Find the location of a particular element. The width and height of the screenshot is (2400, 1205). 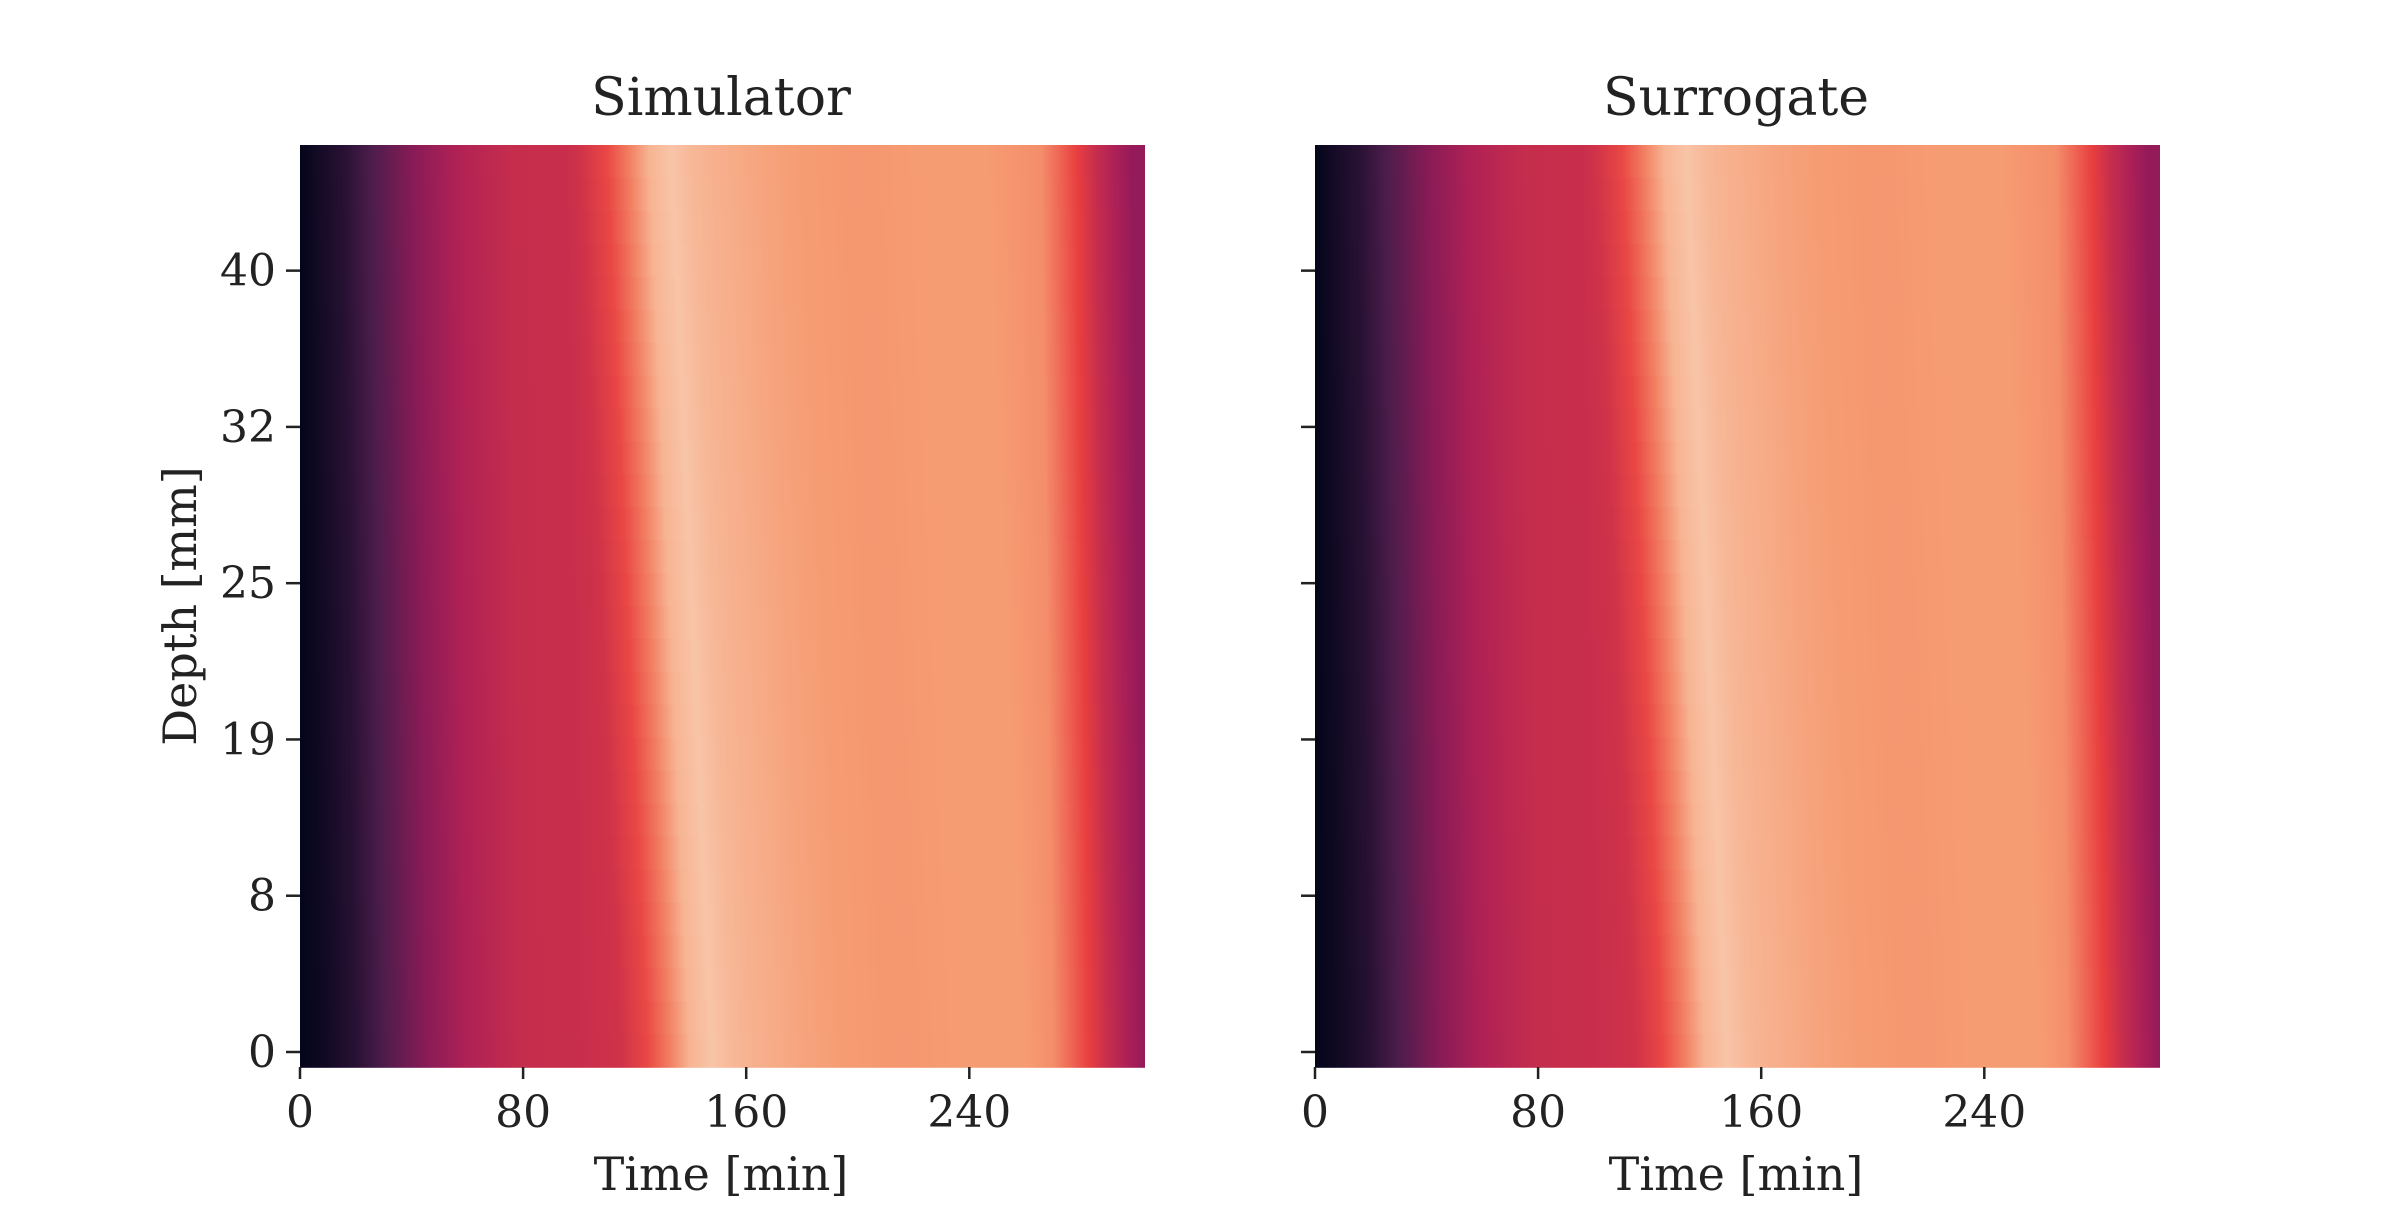

y-tick-label: 25 is located at coordinates (248, 583).